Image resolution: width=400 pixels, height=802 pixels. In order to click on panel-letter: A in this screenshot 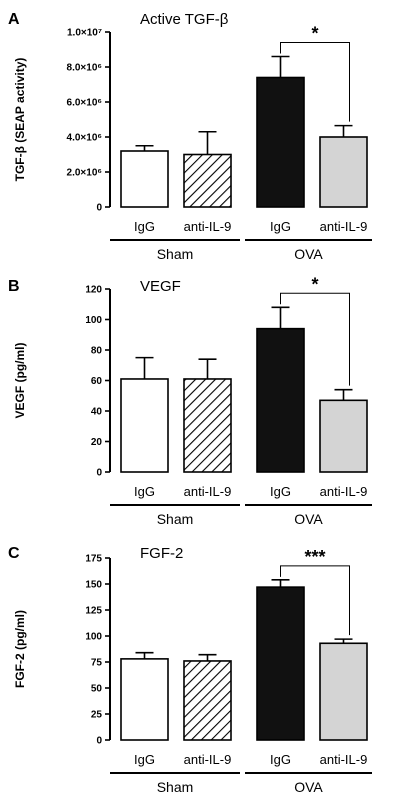, I will do `click(14, 19)`.